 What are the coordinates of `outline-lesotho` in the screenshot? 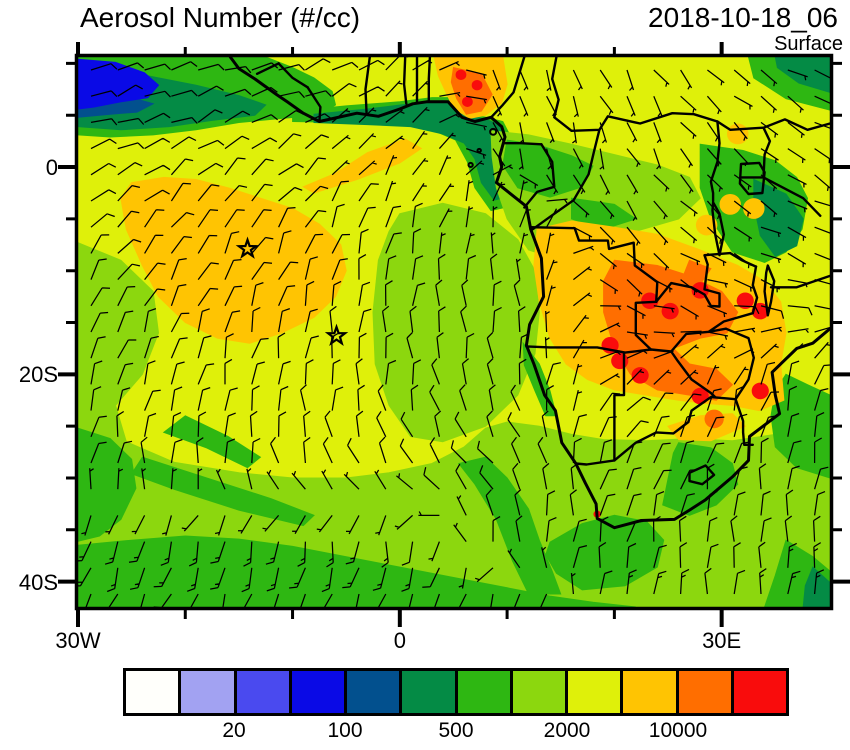 It's located at (702, 475).